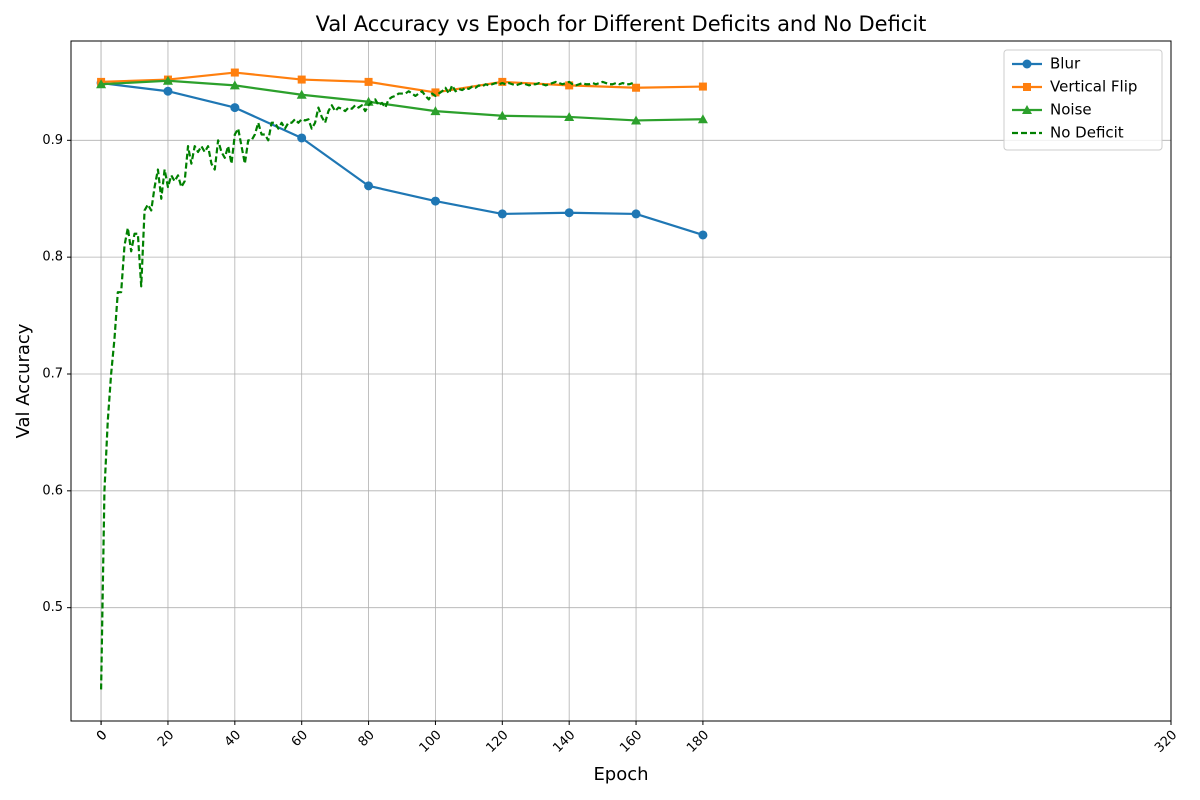 This screenshot has width=1200, height=800. What do you see at coordinates (102, 736) in the screenshot?
I see `x-tick-label: 0` at bounding box center [102, 736].